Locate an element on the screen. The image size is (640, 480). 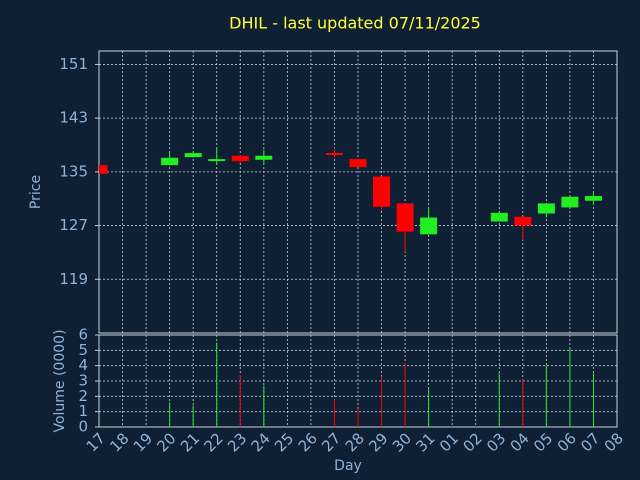
y-tick-label: 0 is located at coordinates (83, 427).